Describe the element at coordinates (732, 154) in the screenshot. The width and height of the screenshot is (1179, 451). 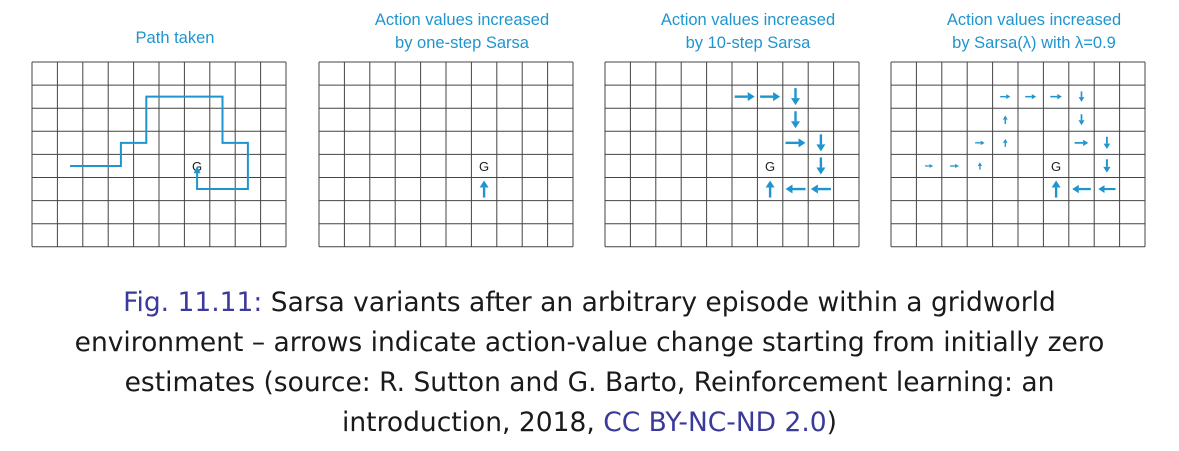
I see `gridworld-ten-step: G` at that location.